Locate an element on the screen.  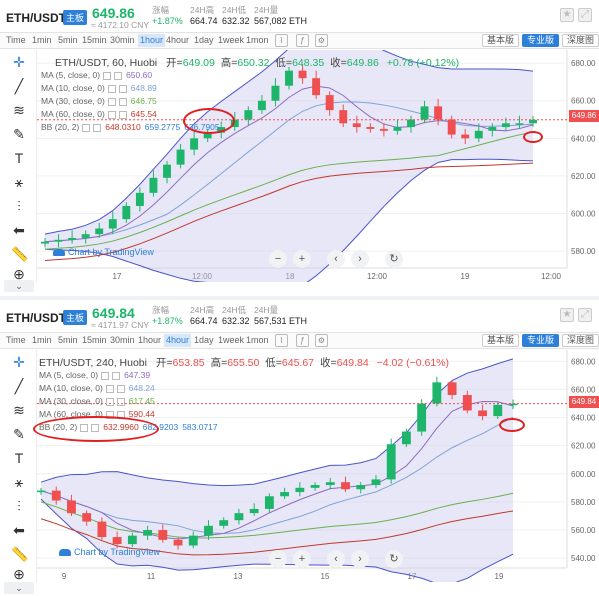
legend-ma60: MA (60, close, 0) 645.54 is located at coordinates (99, 114).